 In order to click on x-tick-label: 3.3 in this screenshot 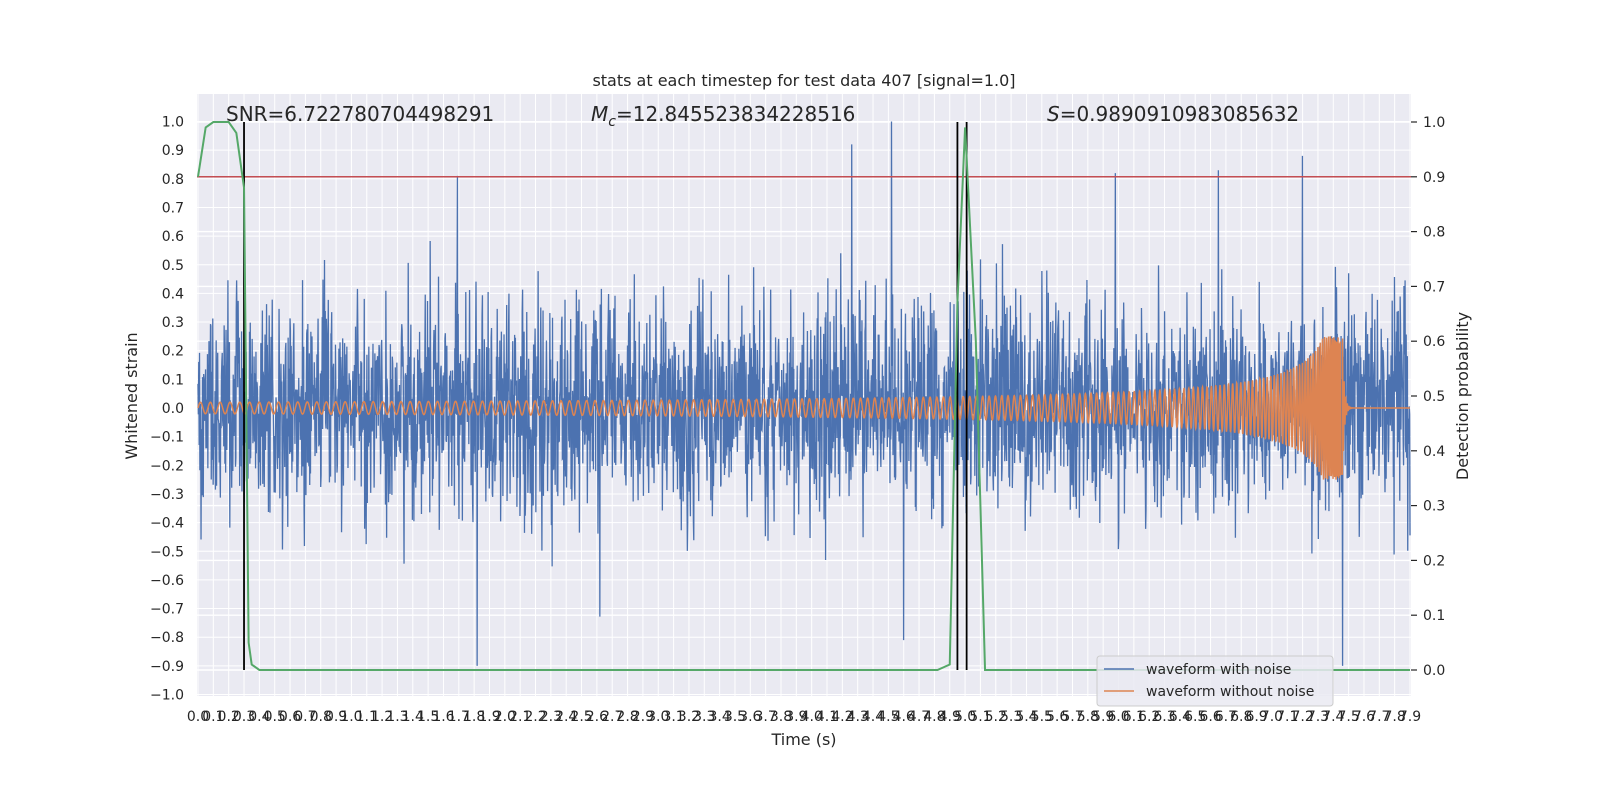, I will do `click(704, 717)`.